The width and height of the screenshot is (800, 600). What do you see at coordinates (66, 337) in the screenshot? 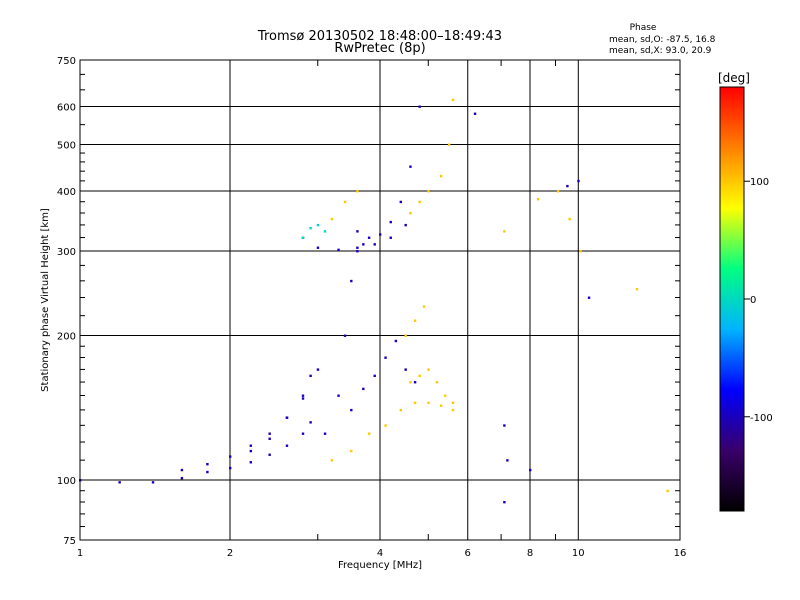
I see `y-tick-label: 200` at bounding box center [66, 337].